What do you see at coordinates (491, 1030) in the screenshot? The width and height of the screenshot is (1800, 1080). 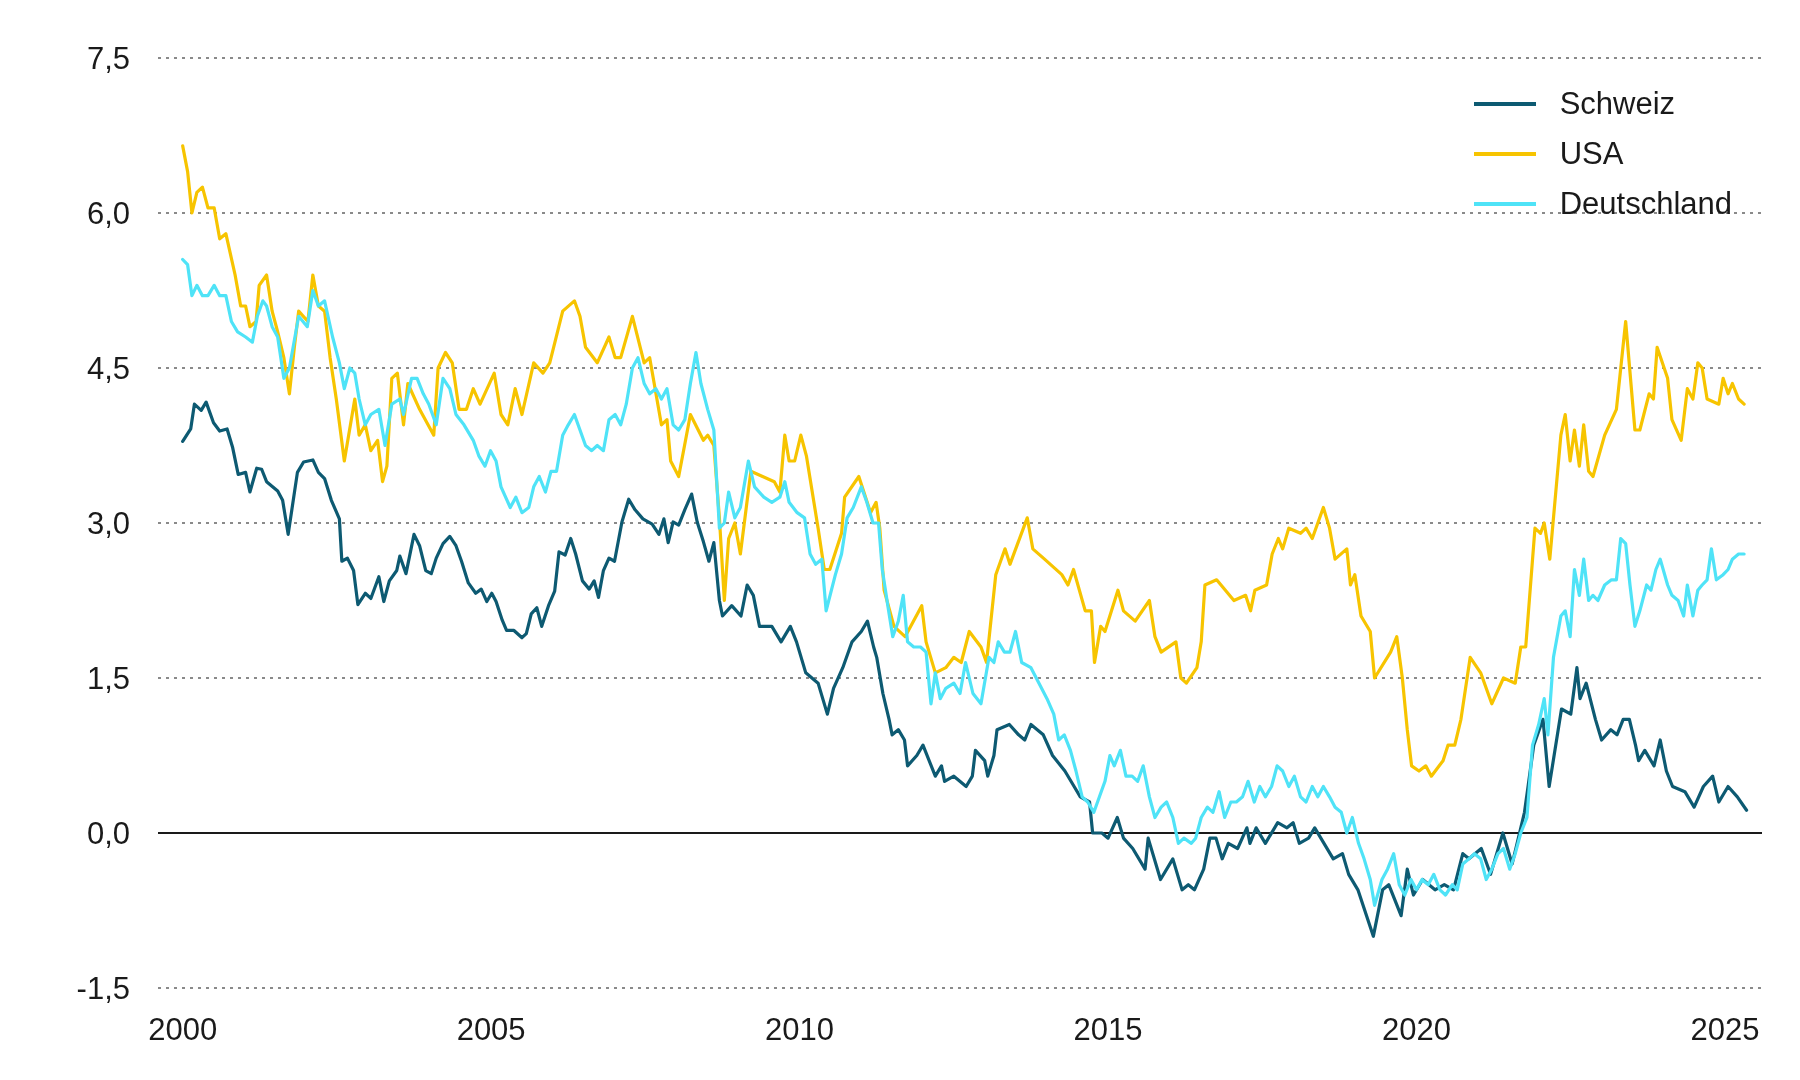 I see `x-tick-label: 2005` at bounding box center [491, 1030].